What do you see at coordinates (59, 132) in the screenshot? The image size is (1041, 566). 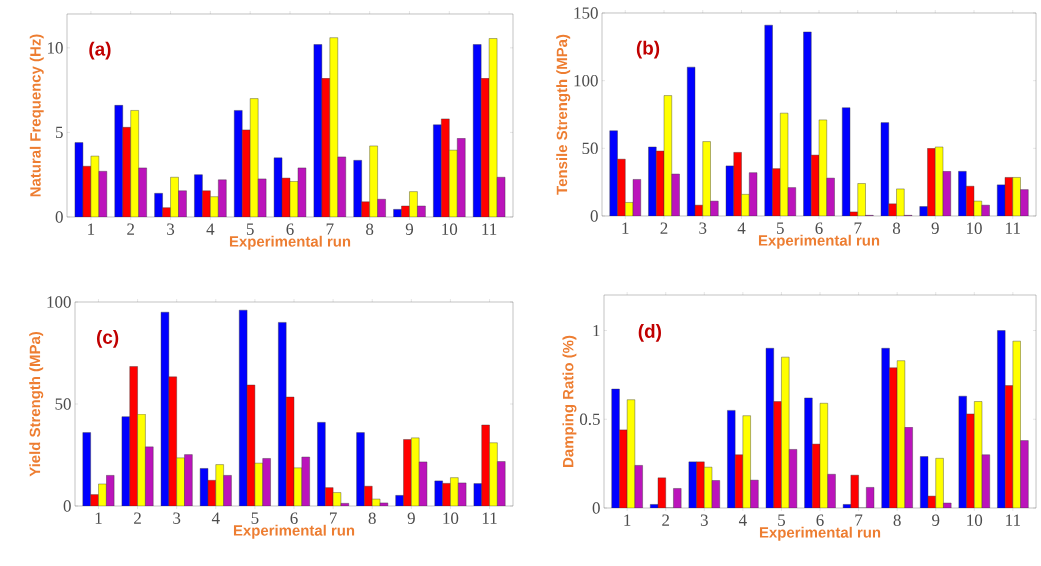 I see `y-tick-label: 5` at bounding box center [59, 132].